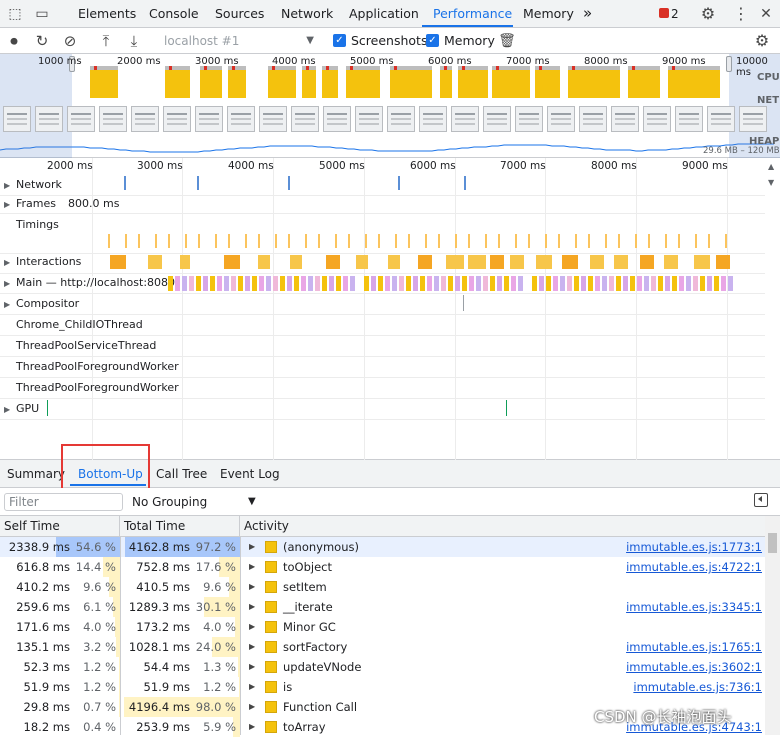 This screenshot has height=737, width=780. Describe the element at coordinates (588, 13) in the screenshot. I see `more-tabs-button: »` at that location.